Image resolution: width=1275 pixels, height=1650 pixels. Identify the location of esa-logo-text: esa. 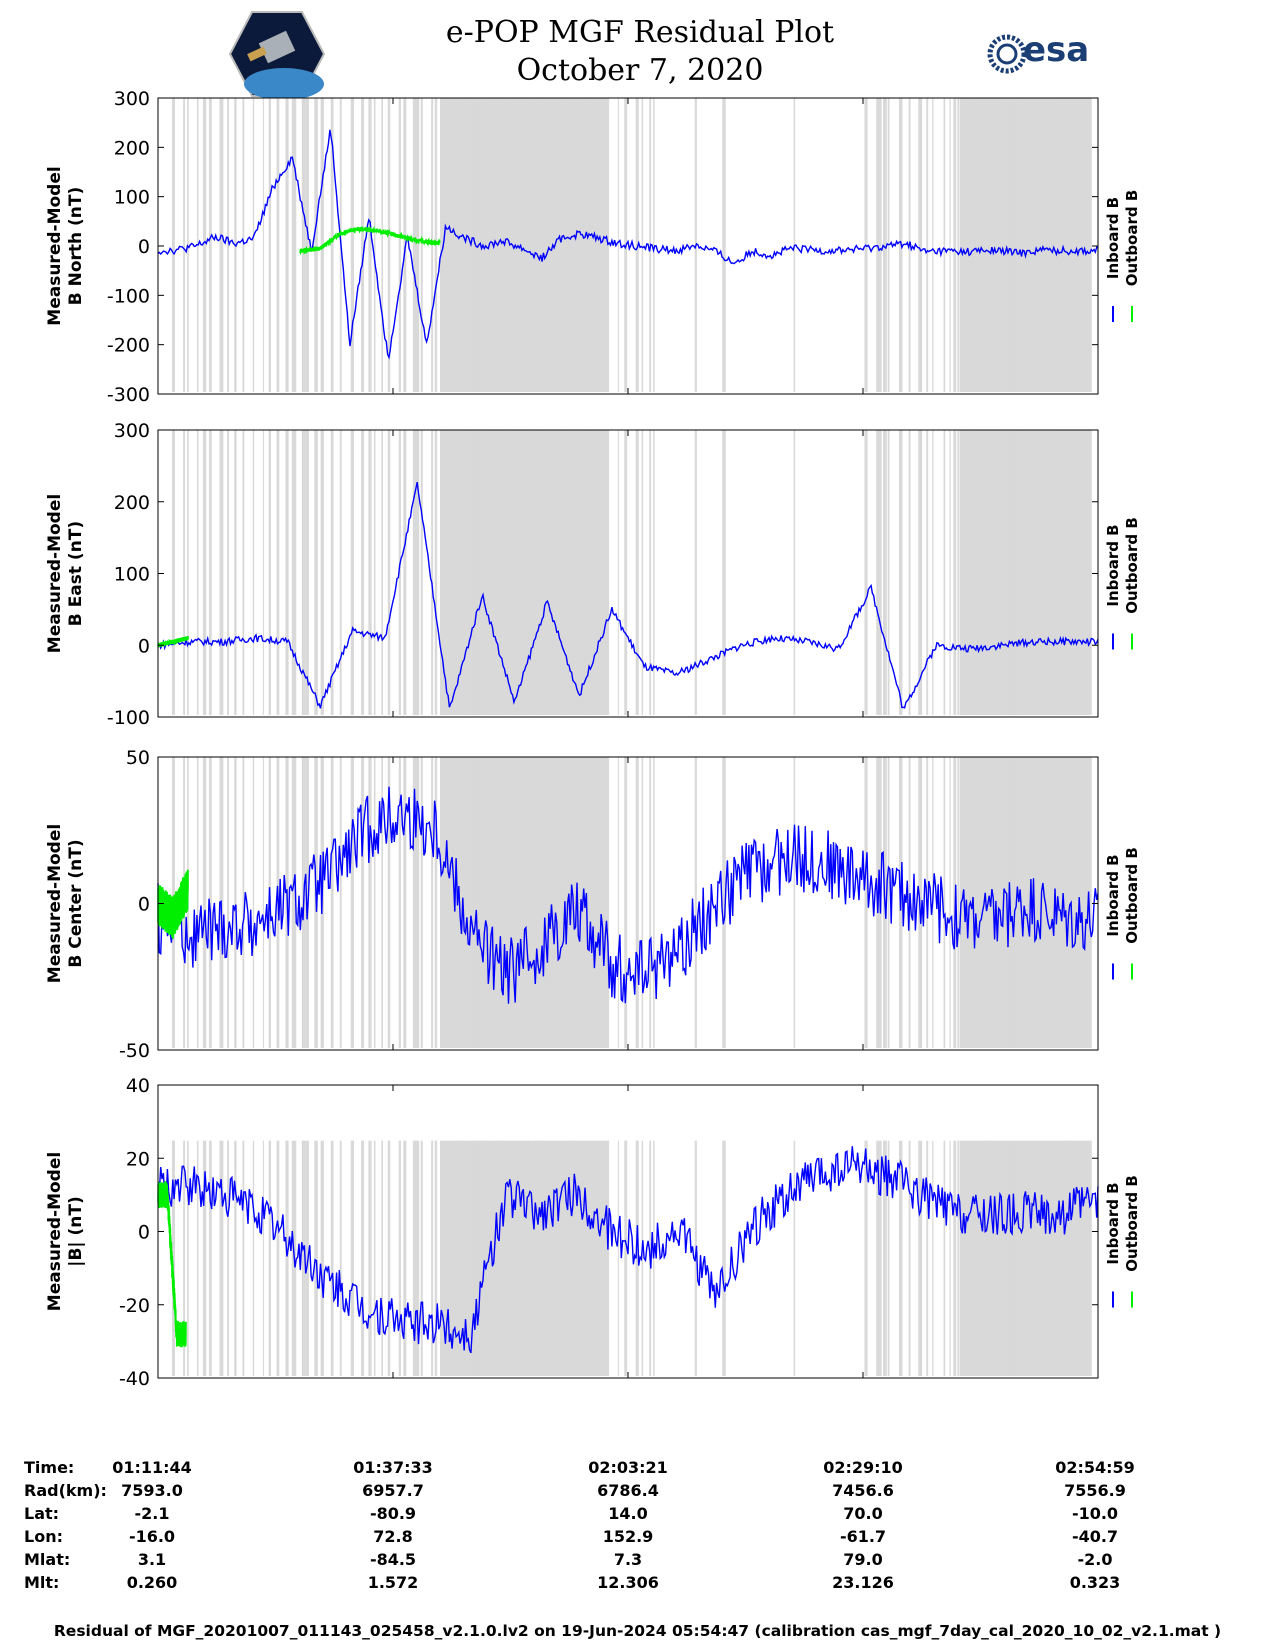
(1056, 50).